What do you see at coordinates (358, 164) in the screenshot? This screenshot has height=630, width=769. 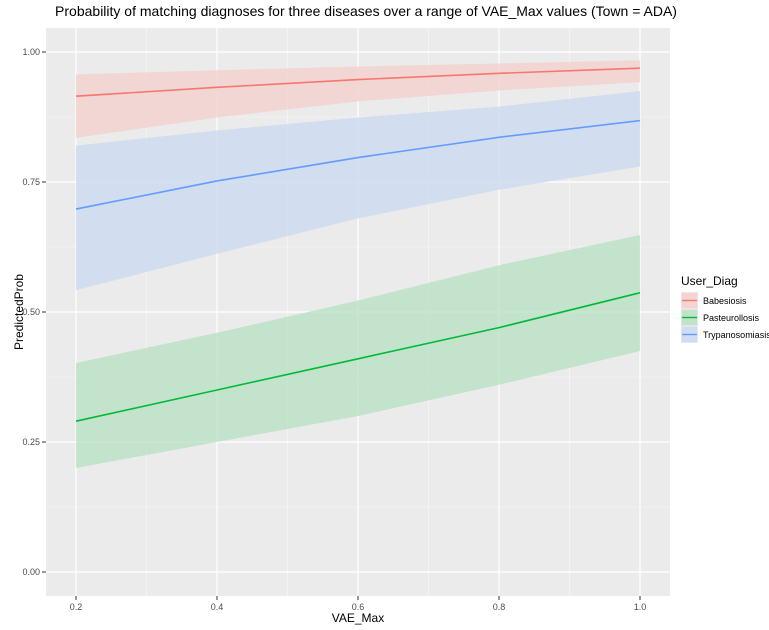 I see `line-trypanosomiasis` at bounding box center [358, 164].